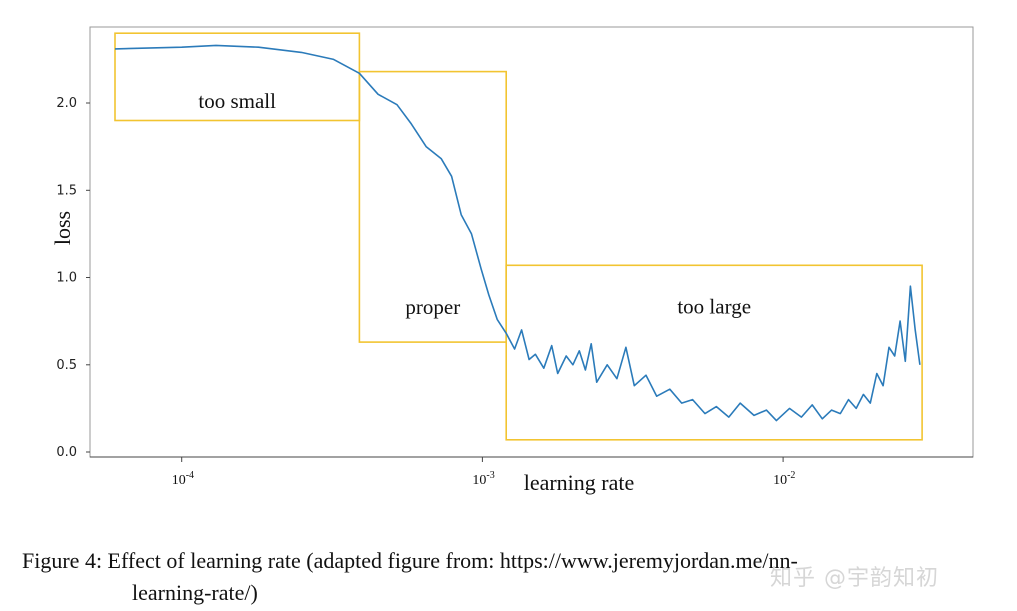  I want to click on y-axis-label: loss, so click(62, 228).